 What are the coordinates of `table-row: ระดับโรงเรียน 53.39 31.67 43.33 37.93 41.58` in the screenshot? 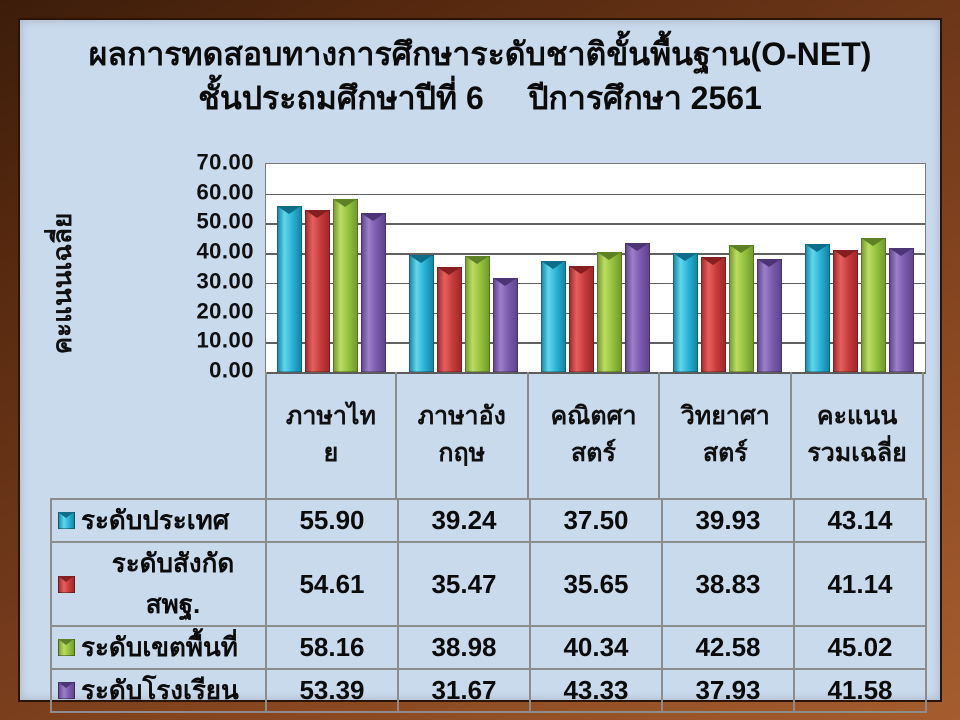 It's located at (488, 690).